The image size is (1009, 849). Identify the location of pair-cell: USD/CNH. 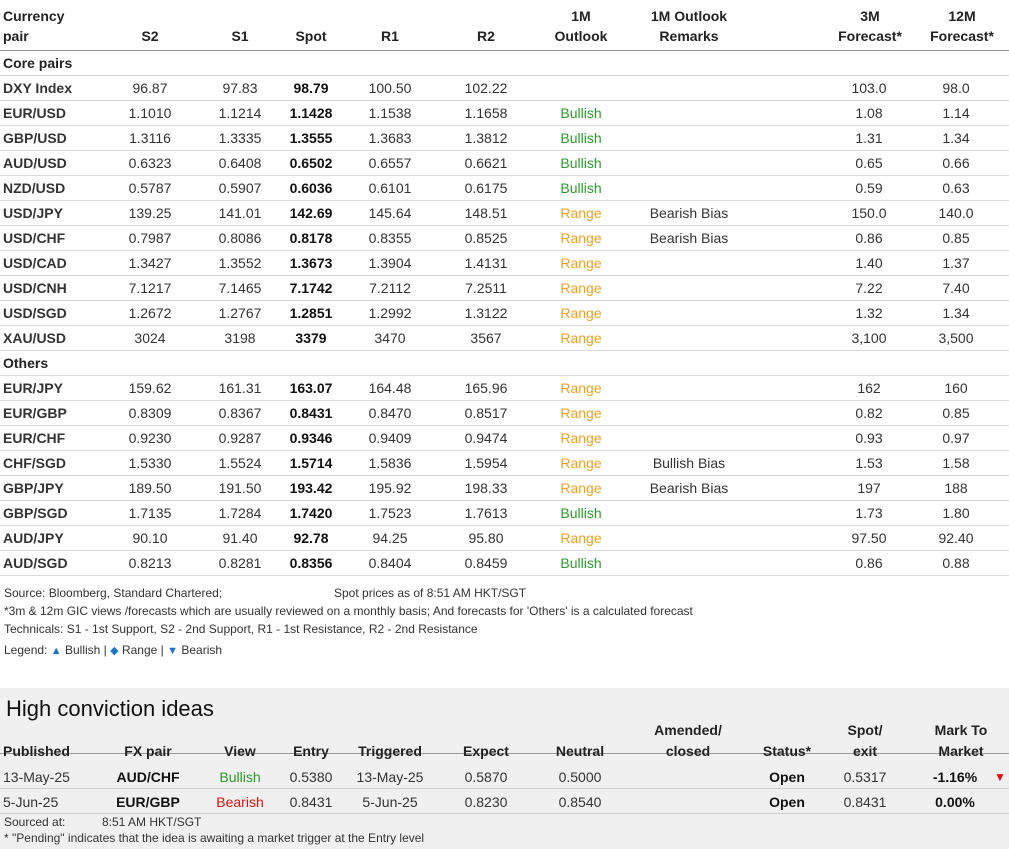
(35, 288).